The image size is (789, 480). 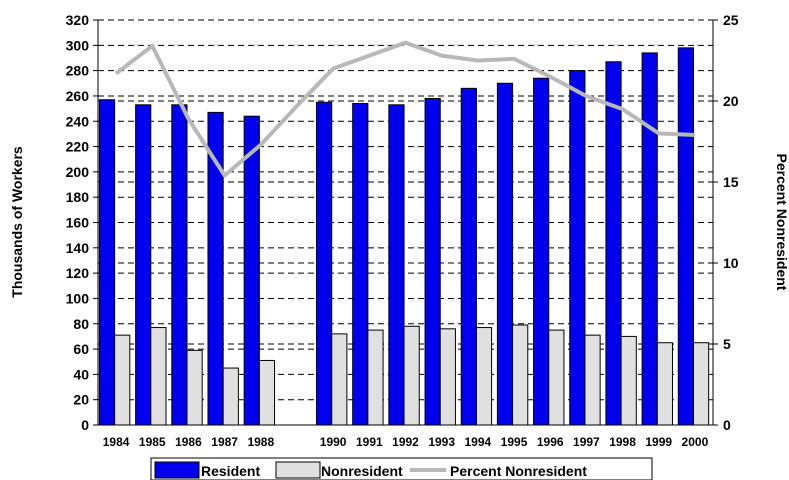 I want to click on left-tick-label: 180, so click(x=78, y=197).